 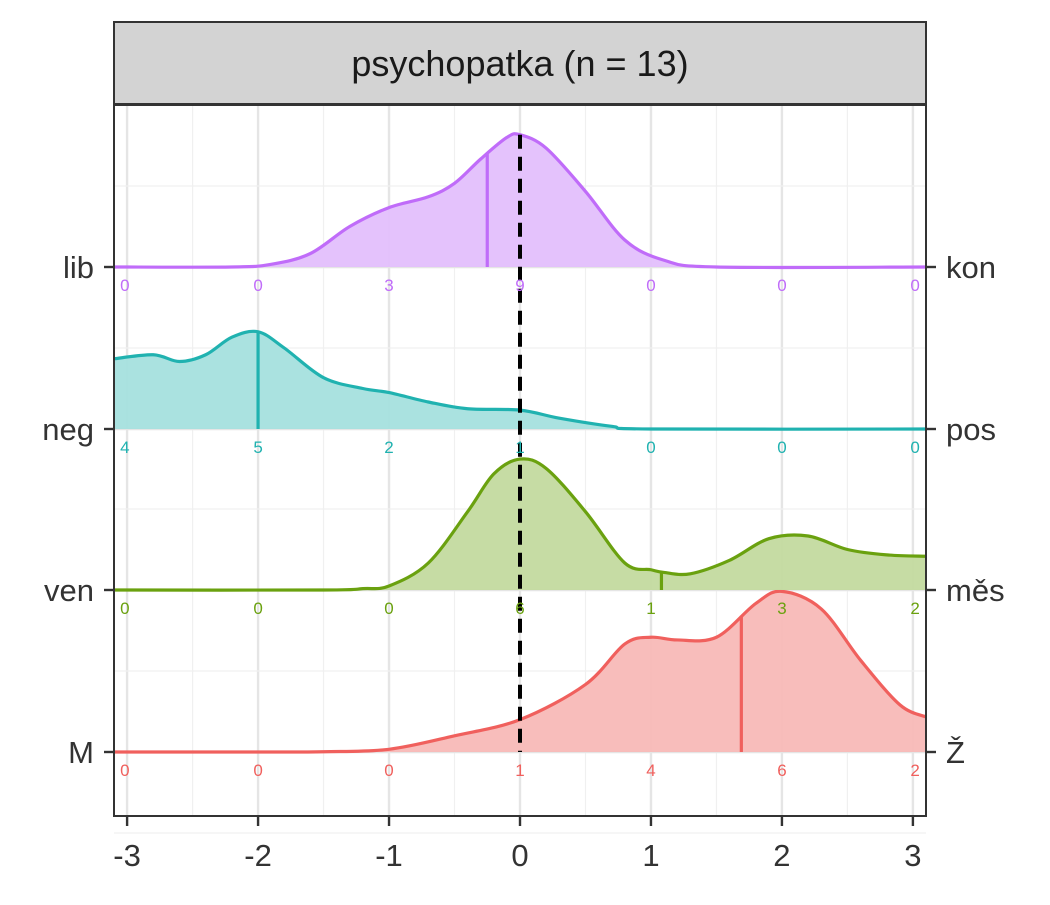 I want to click on y-label-right: pos, so click(x=971, y=429).